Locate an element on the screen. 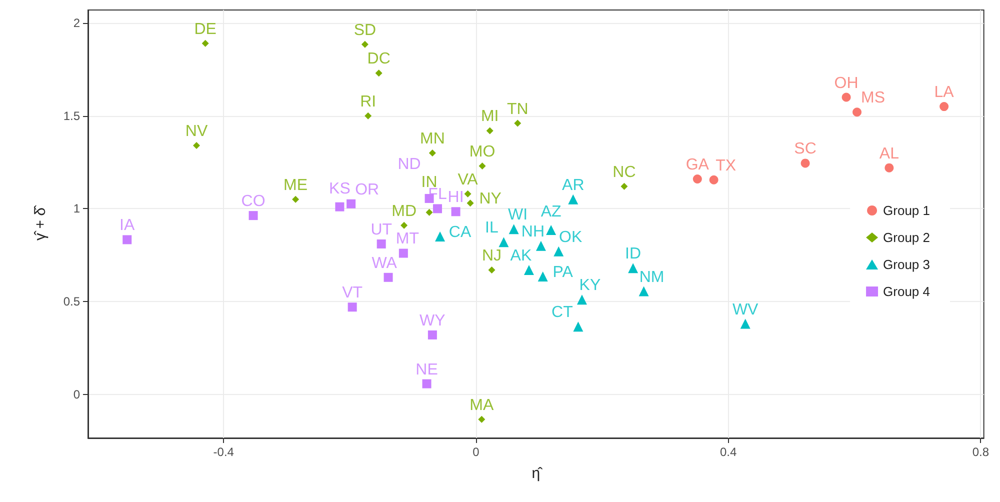 This screenshot has width=1000, height=502. annotation: GA is located at coordinates (698, 165).